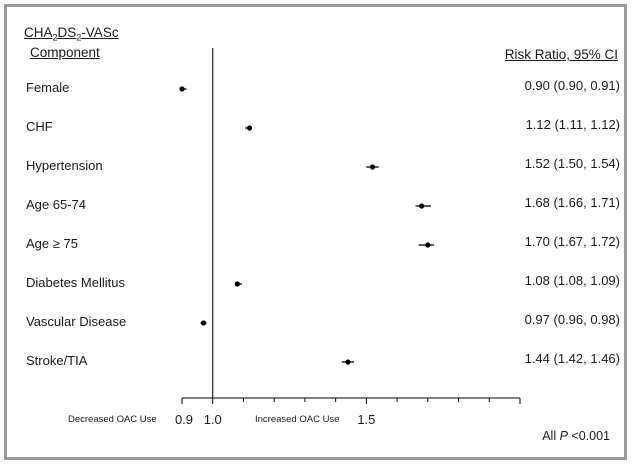 Image resolution: width=634 pixels, height=466 pixels. Describe the element at coordinates (76, 321) in the screenshot. I see `row-label: Vascular Disease` at that location.